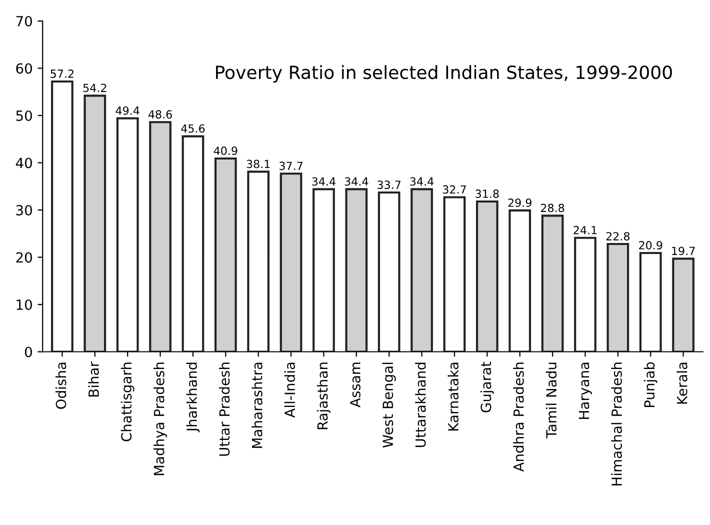  Describe the element at coordinates (520, 202) in the screenshot. I see `data-label: 29.9` at that location.